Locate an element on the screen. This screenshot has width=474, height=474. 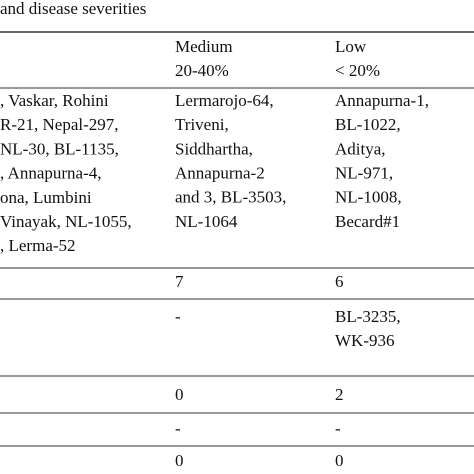
column-range: < 20% is located at coordinates (357, 70).